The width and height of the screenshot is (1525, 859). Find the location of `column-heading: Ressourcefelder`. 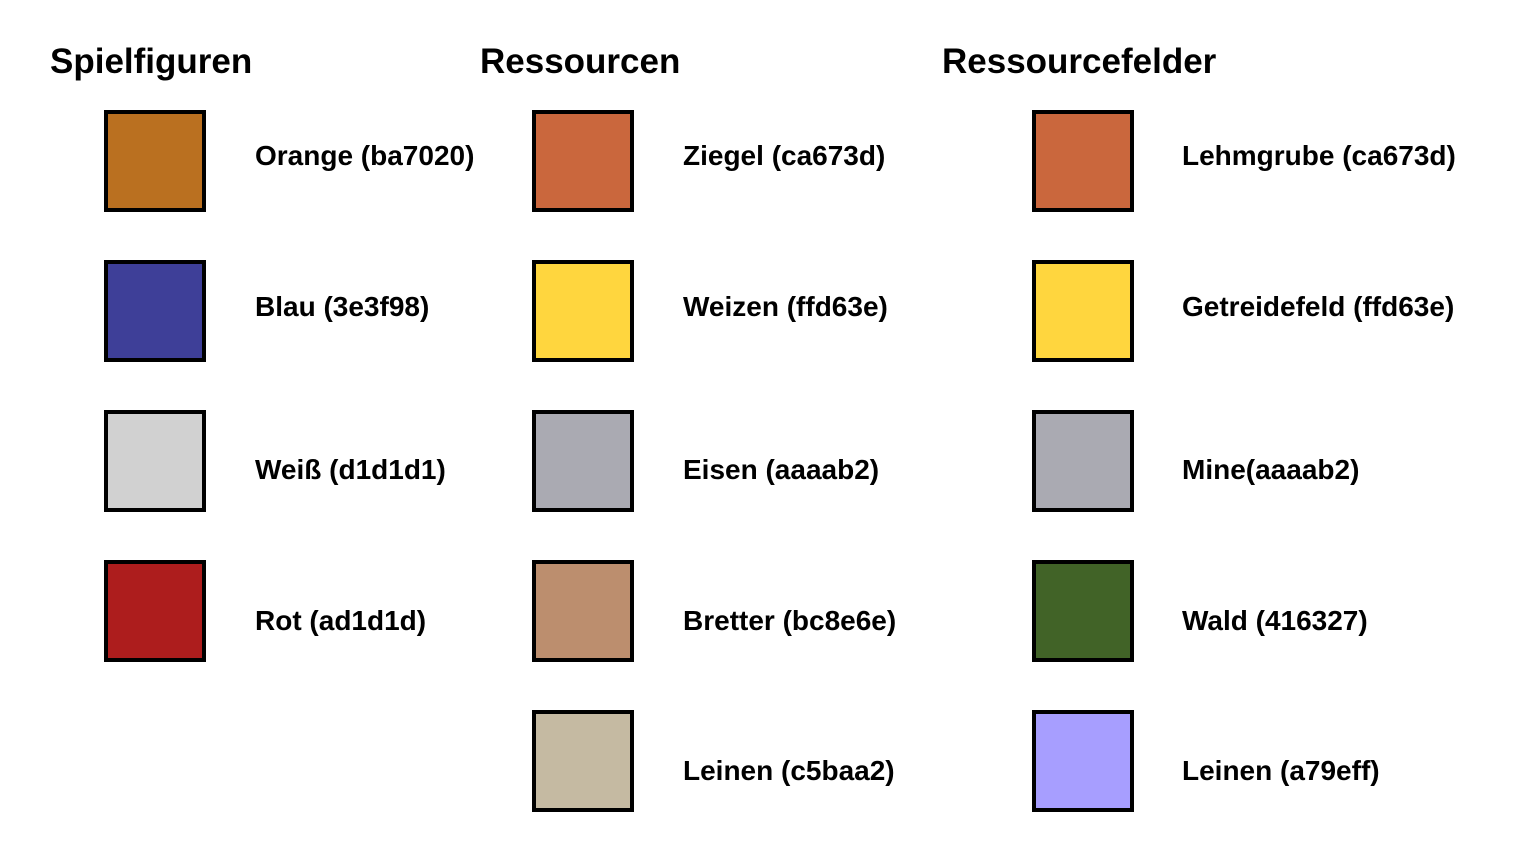

column-heading: Ressourcefelder is located at coordinates (1079, 61).